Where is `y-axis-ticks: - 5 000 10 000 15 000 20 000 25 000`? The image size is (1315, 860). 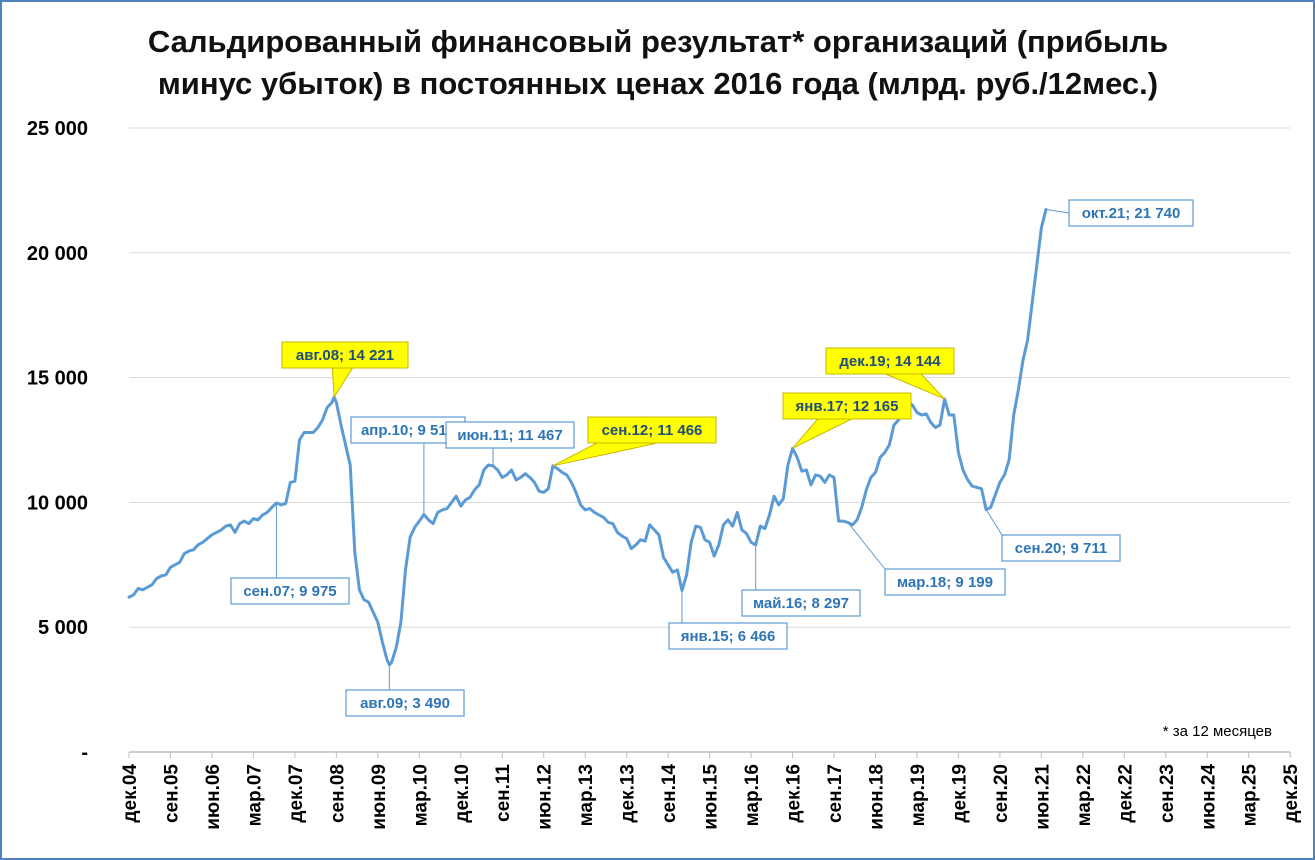 y-axis-ticks: - 5 000 10 000 15 000 20 000 25 000 is located at coordinates (57, 441).